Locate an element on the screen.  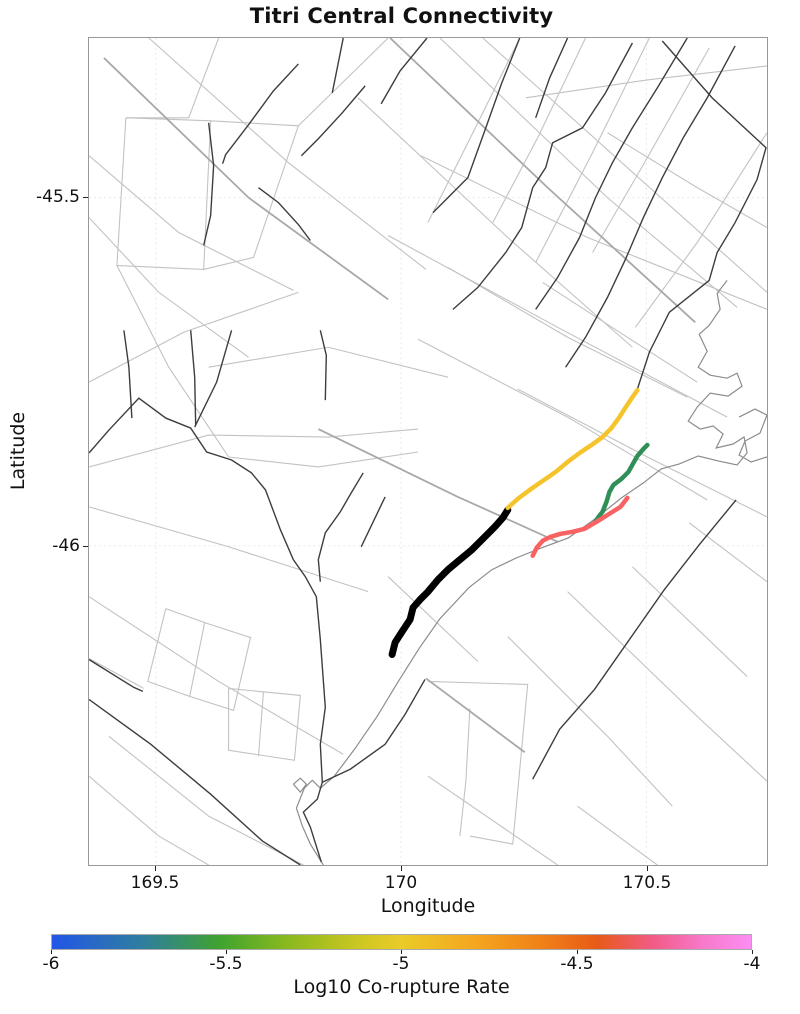
colorbar-tick-label: -4.5 is located at coordinates (577, 964).